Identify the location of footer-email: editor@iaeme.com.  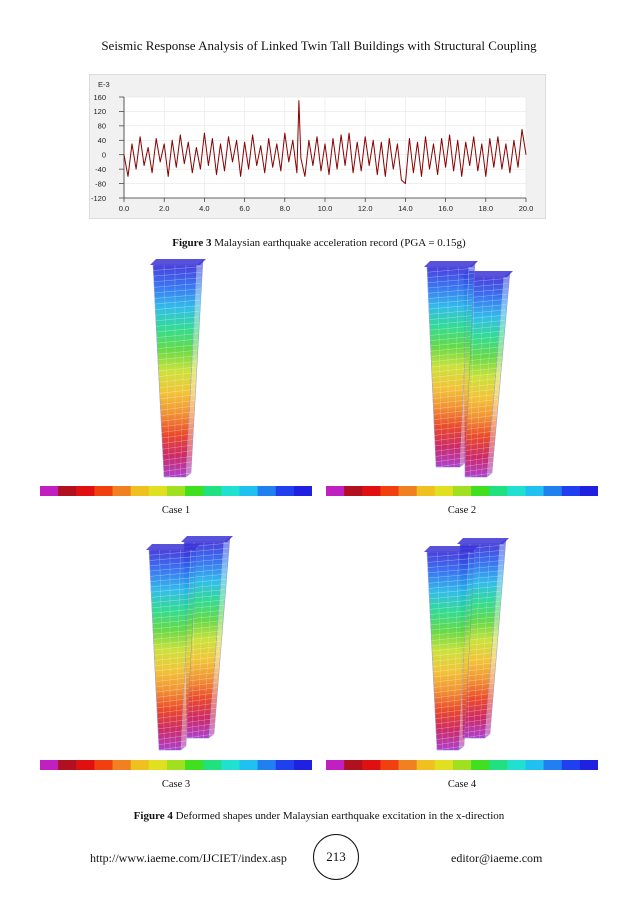
(497, 858).